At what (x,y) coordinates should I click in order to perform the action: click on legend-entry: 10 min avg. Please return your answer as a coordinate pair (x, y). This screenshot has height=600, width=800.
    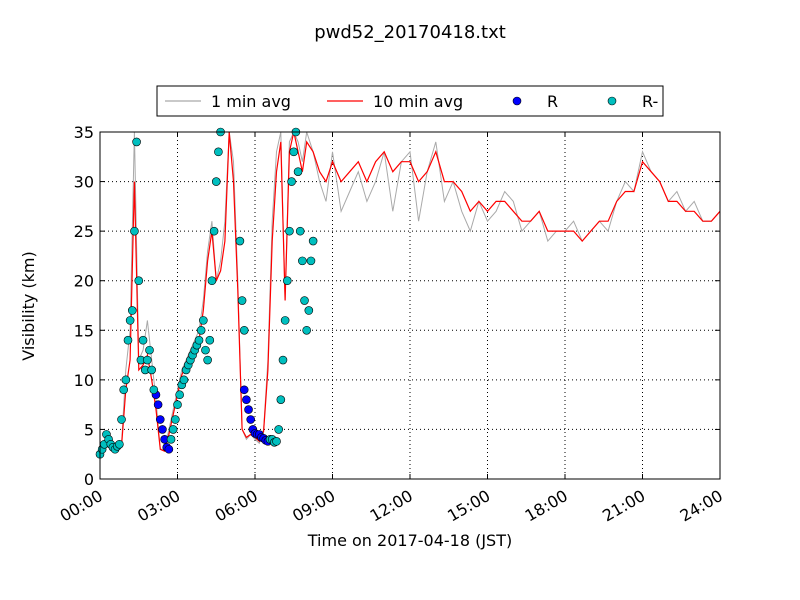
    Looking at the image, I should click on (395, 101).